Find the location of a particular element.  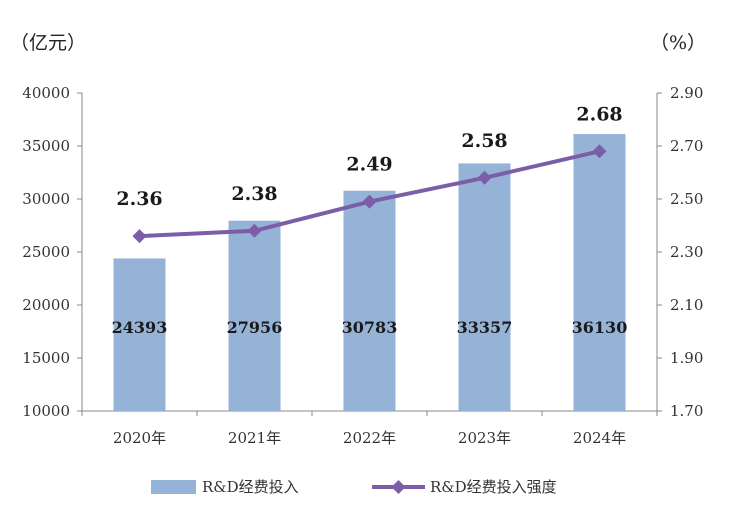

x-tick-labels: 2020年 2021年 2022年 2023年 2024年 is located at coordinates (369, 438).